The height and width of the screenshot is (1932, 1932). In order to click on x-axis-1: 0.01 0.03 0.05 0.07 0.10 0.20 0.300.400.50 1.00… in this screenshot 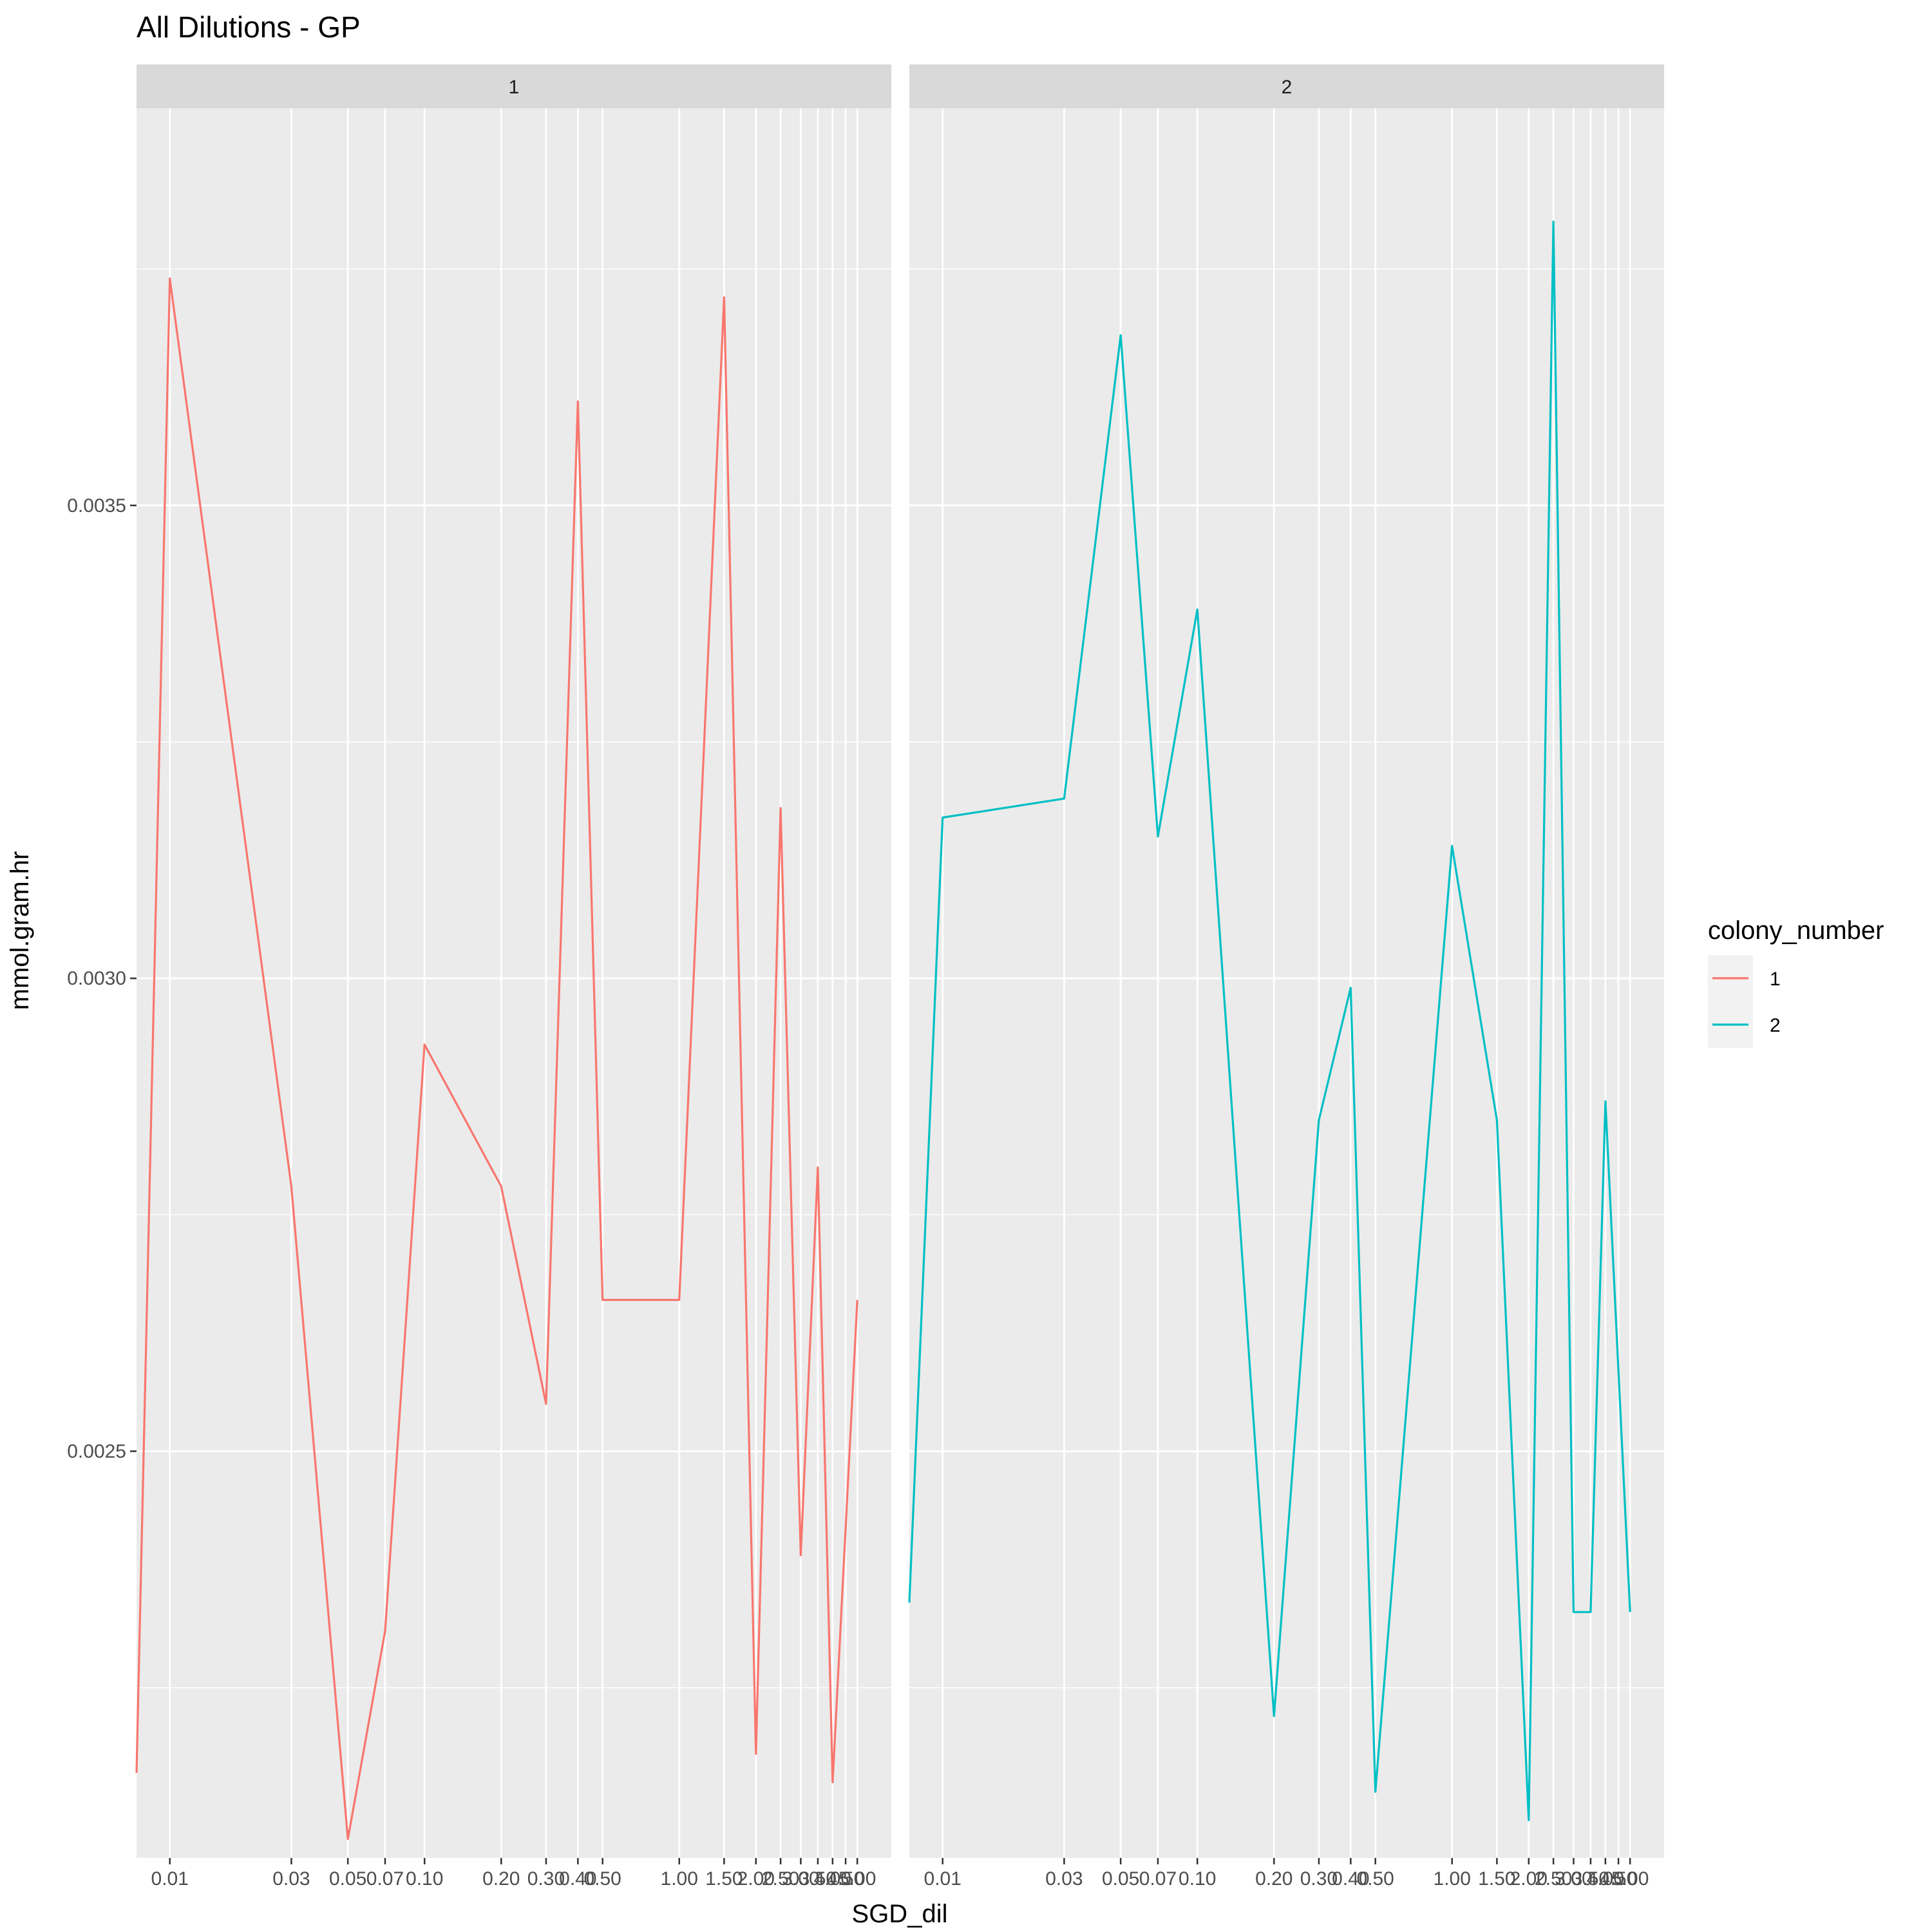, I will do `click(513, 1874)`.